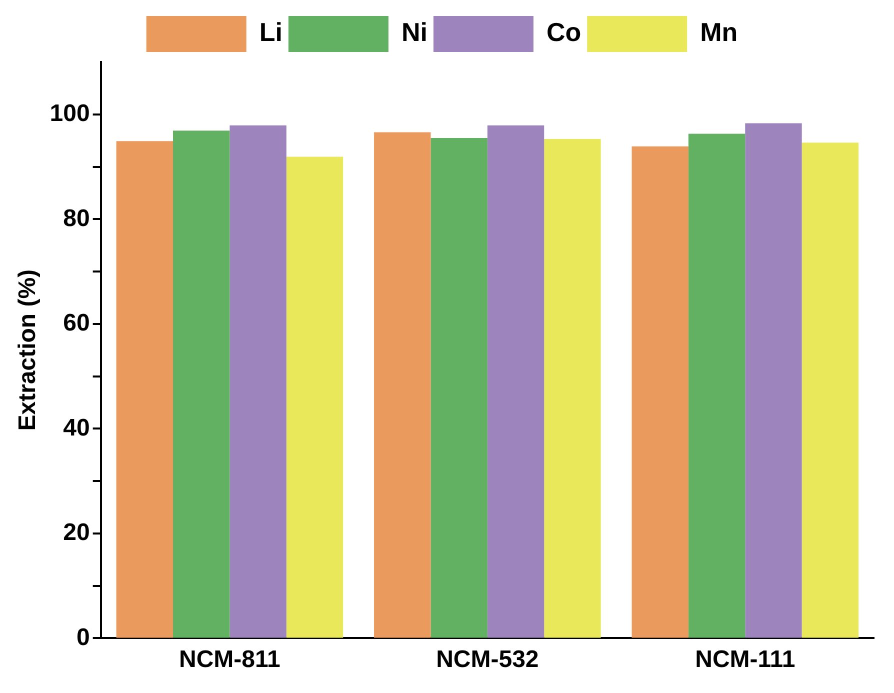  Describe the element at coordinates (270, 32) in the screenshot. I see `legend-label: Li` at that location.